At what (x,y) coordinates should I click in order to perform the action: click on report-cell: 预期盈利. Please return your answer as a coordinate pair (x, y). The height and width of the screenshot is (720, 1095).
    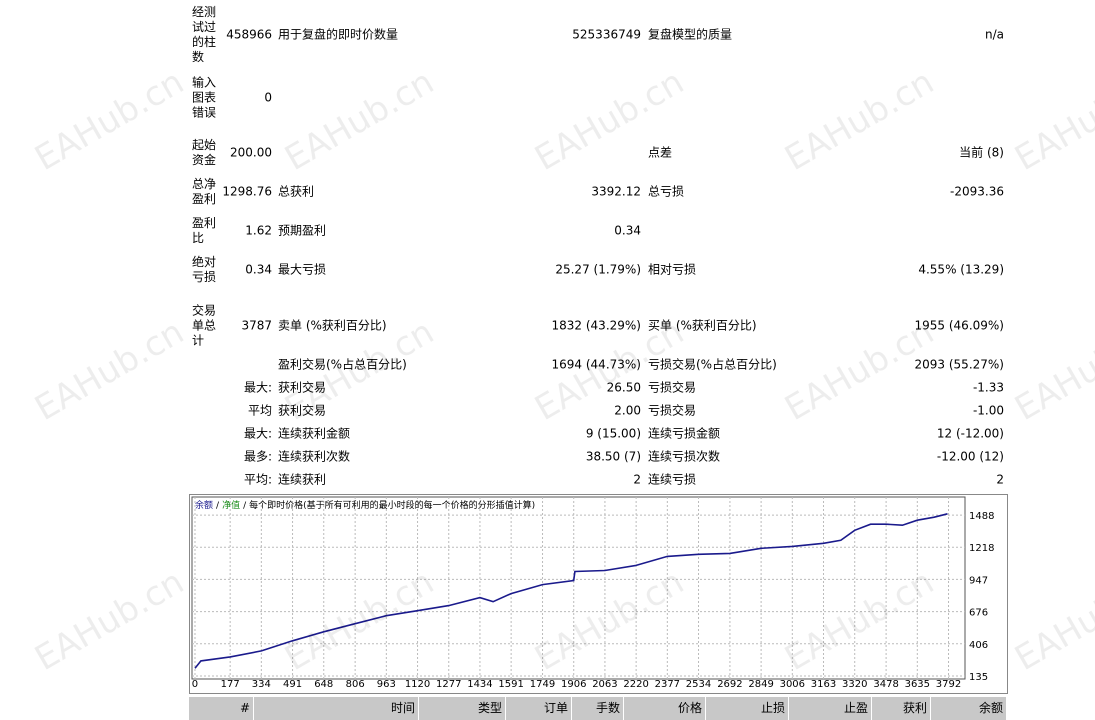
    Looking at the image, I should click on (302, 230).